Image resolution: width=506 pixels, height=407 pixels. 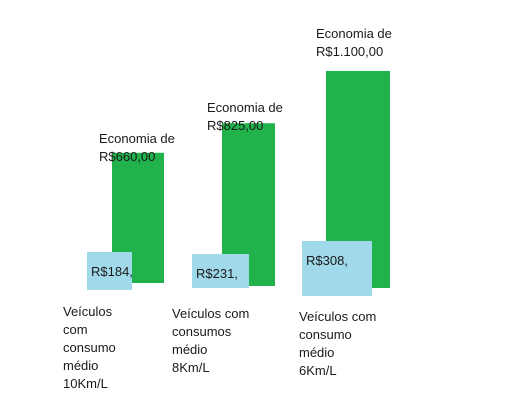 What do you see at coordinates (245, 116) in the screenshot?
I see `savings-label-2: Economia de R$825,00` at bounding box center [245, 116].